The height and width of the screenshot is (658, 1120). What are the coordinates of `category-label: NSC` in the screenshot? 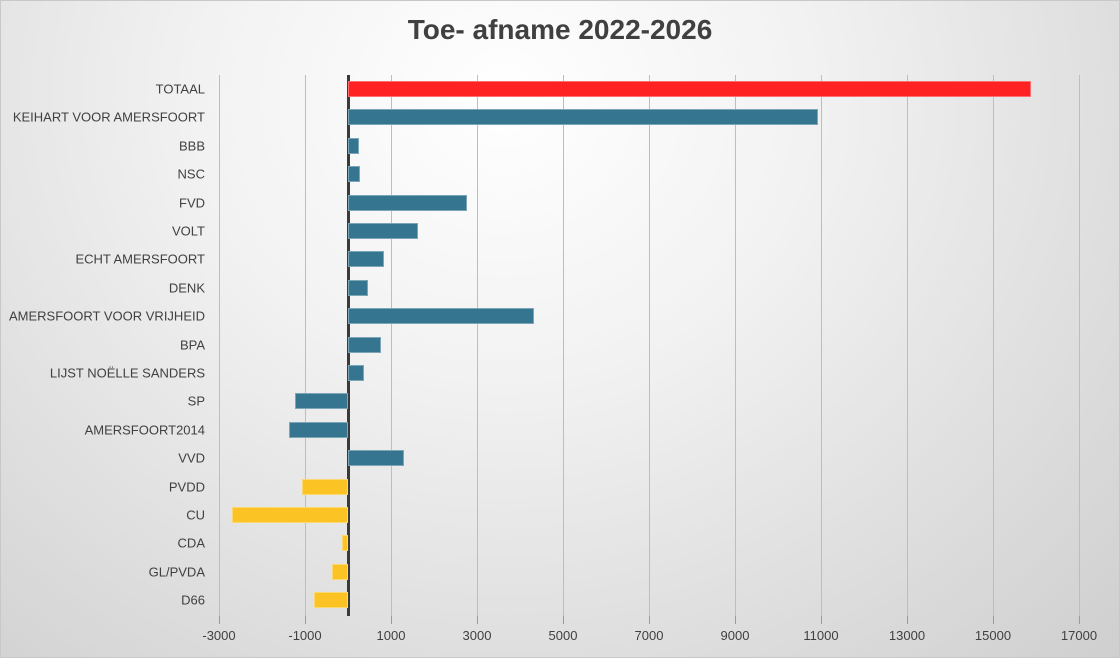 It's located at (191, 174).